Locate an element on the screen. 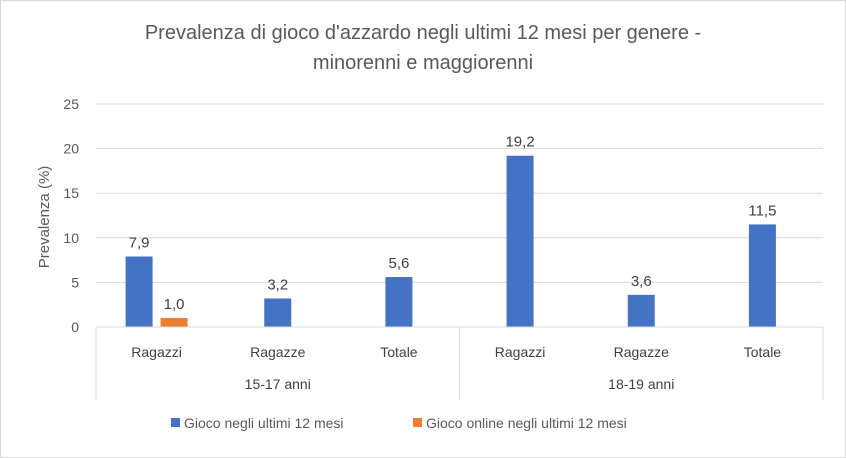 The height and width of the screenshot is (458, 846). legend-label: Gioco negli ultimi 12 mesi is located at coordinates (264, 423).